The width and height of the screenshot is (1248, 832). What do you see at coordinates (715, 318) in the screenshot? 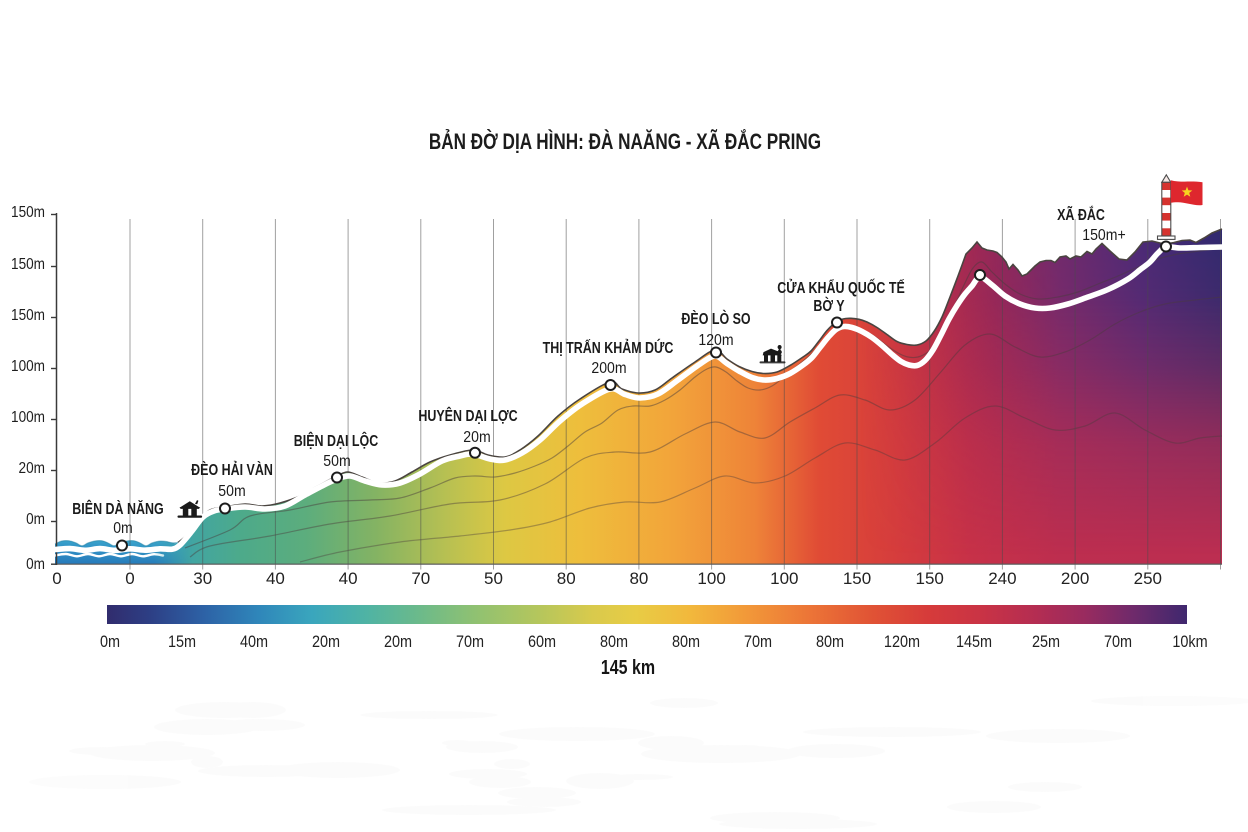
I see `svg-text: ĐÈO LÒ SO` at bounding box center [715, 318].